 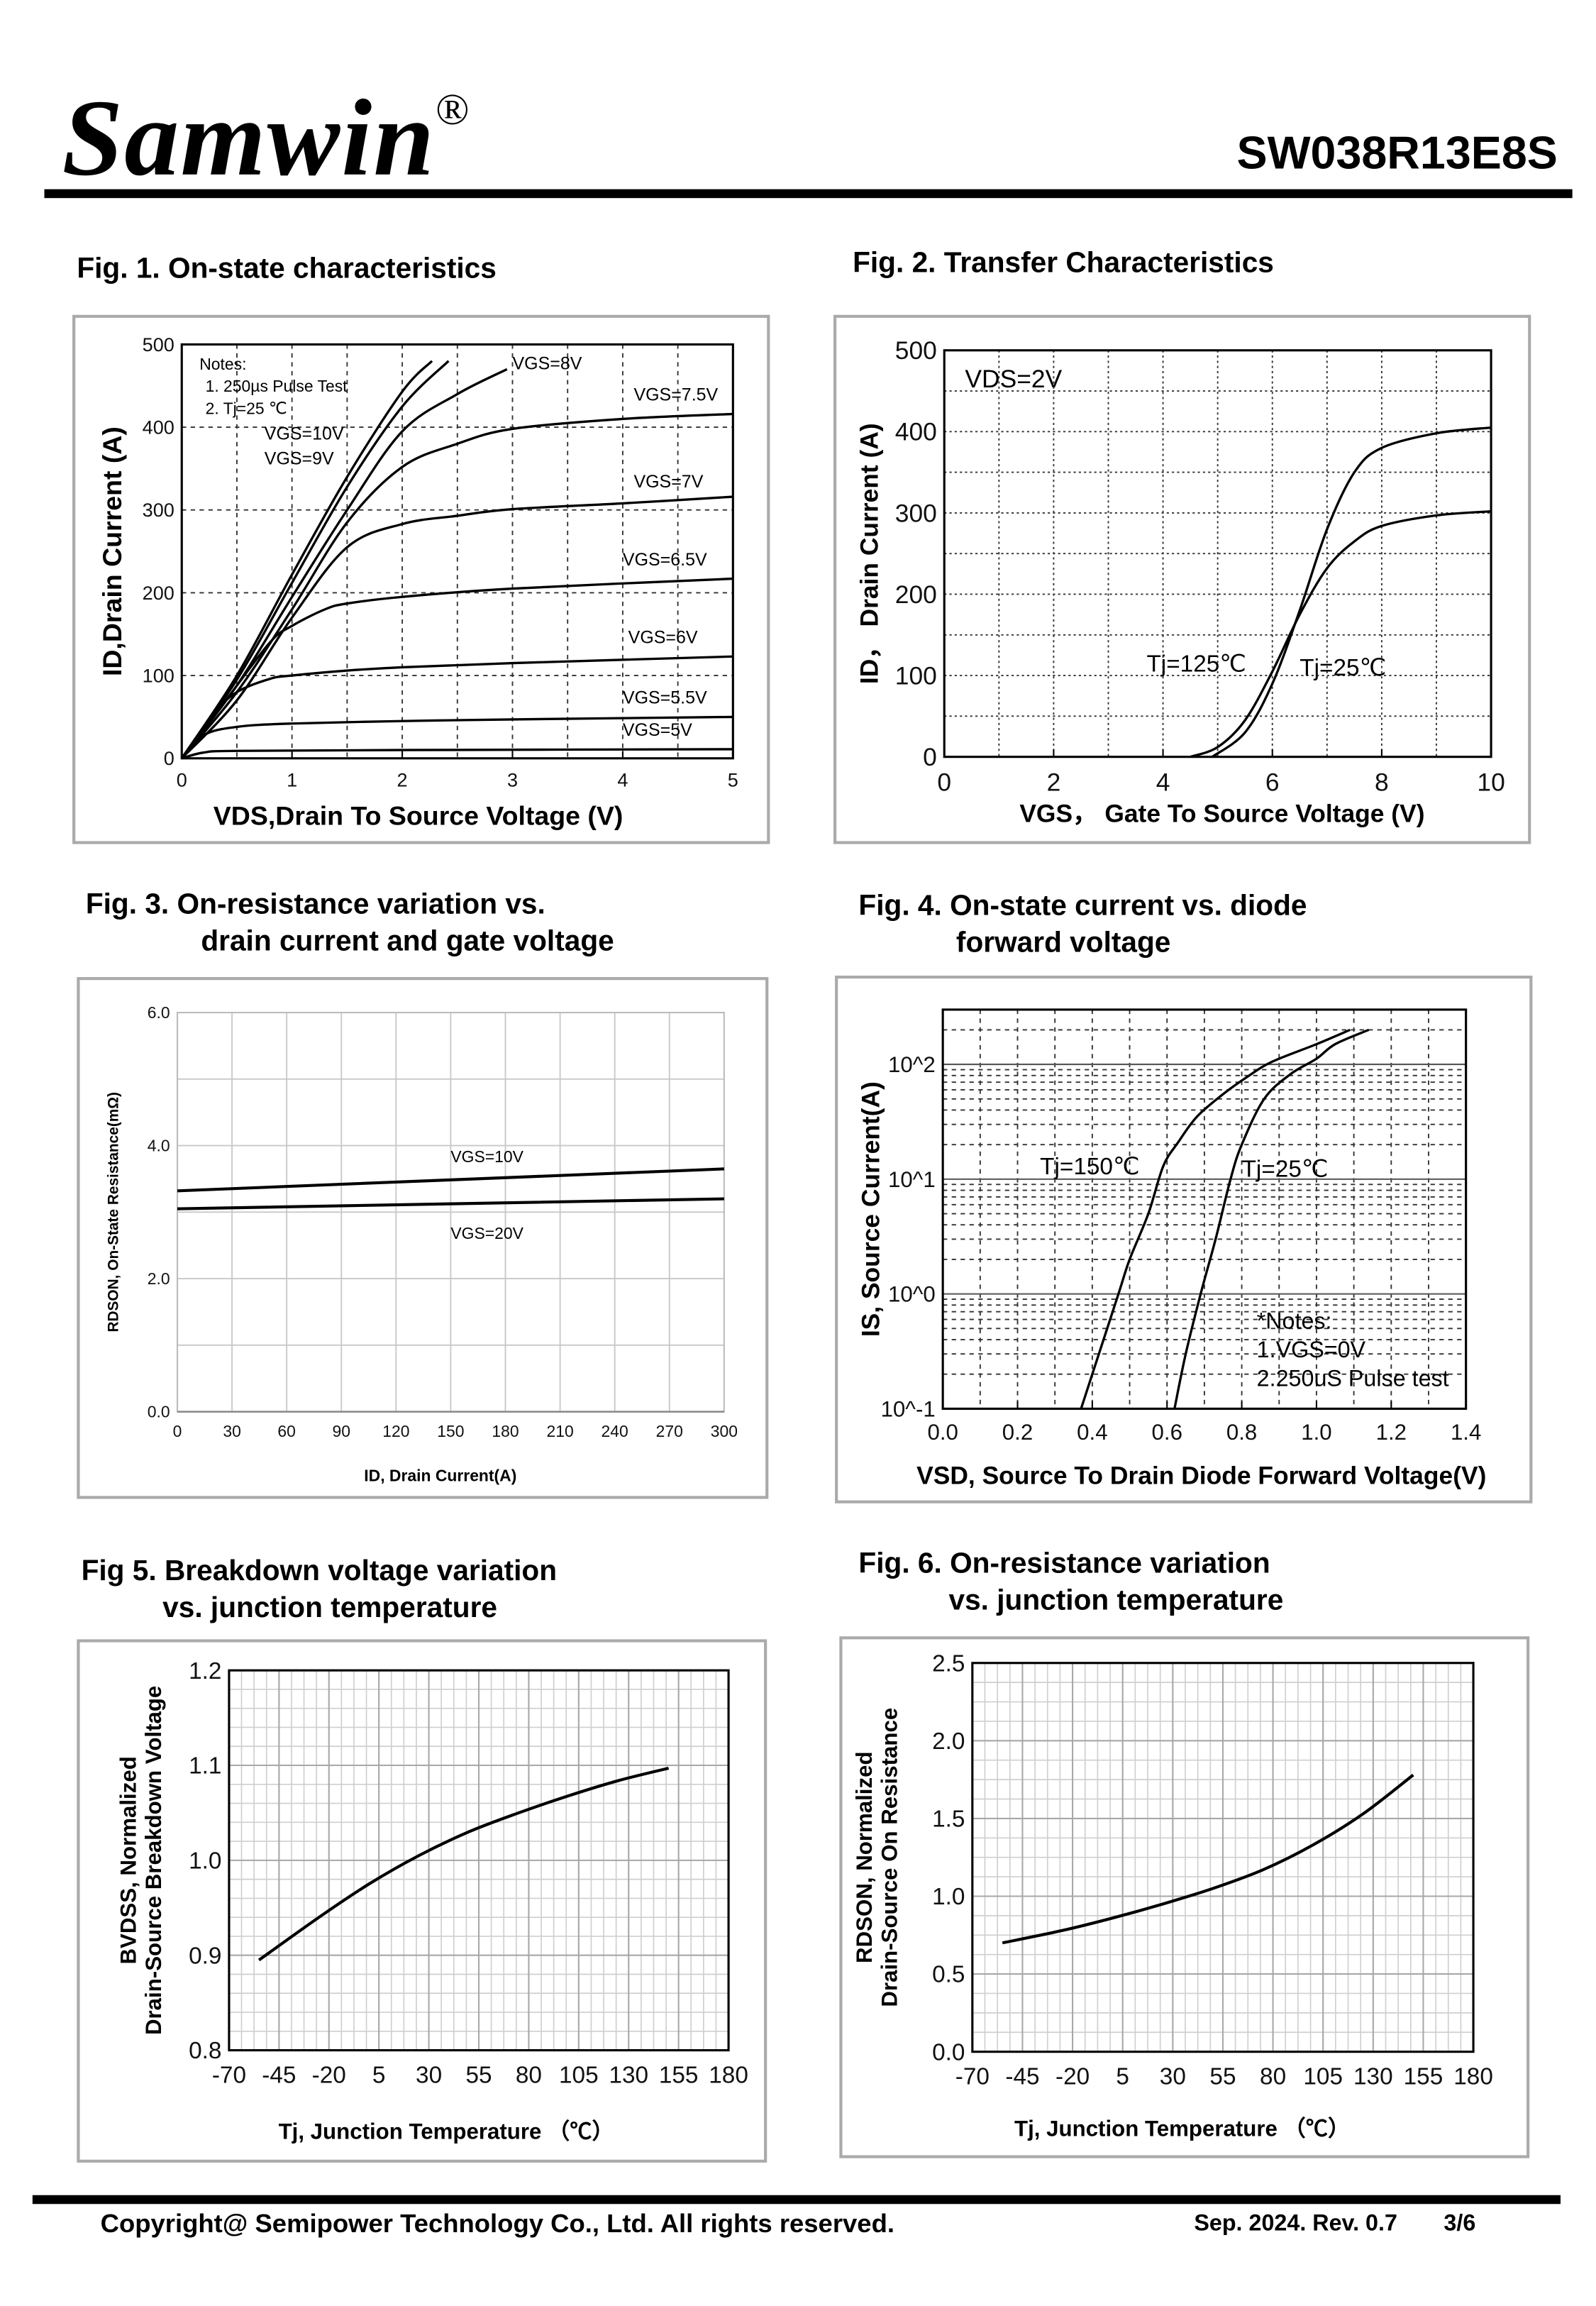 What do you see at coordinates (249, 139) in the screenshot?
I see `brand-name: Samwin` at bounding box center [249, 139].